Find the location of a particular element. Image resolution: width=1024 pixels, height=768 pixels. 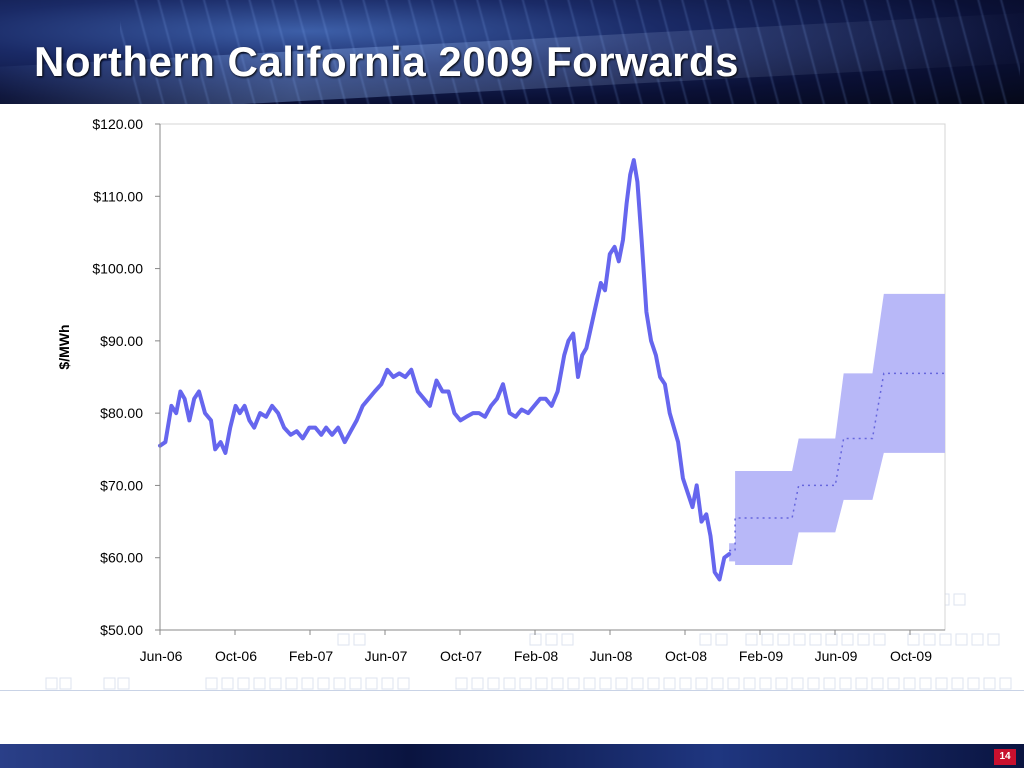

x-tick-label: Oct-08 is located at coordinates (686, 656).